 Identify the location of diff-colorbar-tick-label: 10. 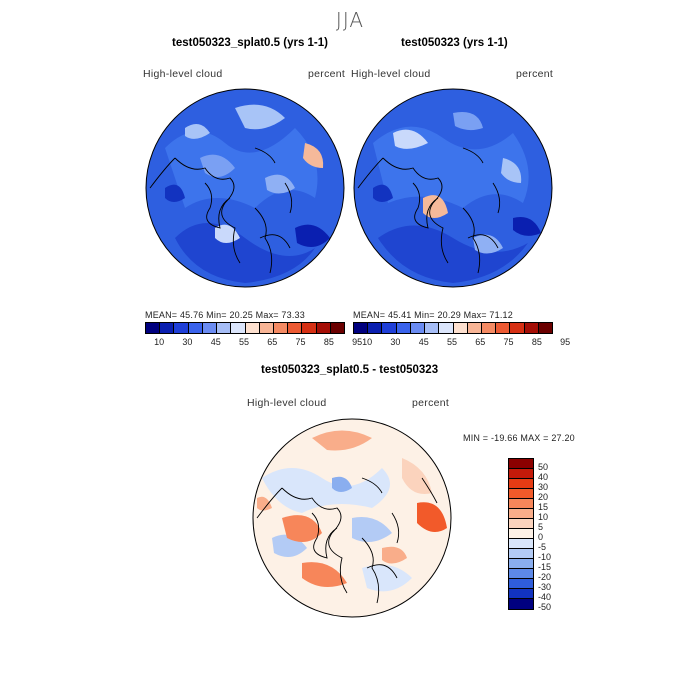
(543, 517).